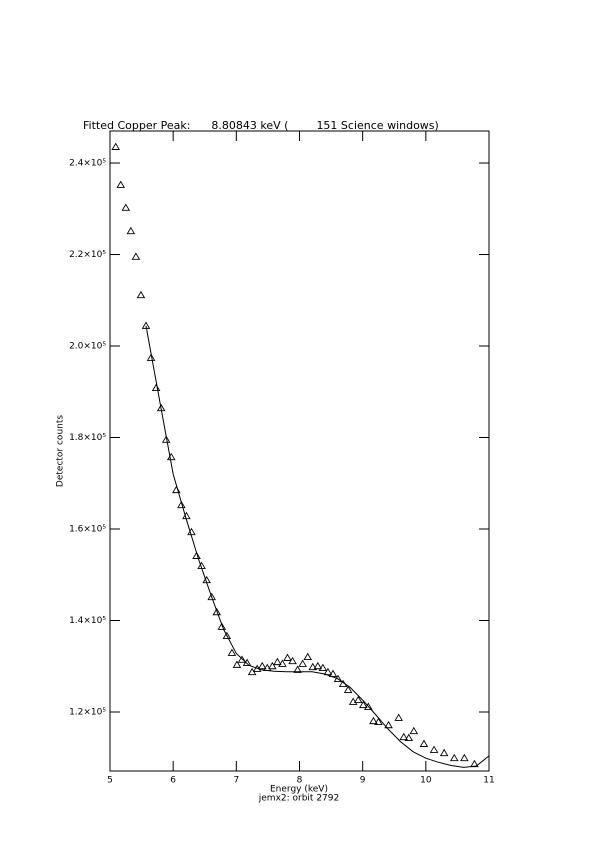  What do you see at coordinates (87, 164) in the screenshot?
I see `y-tick-label: 2.4×10⁵` at bounding box center [87, 164].